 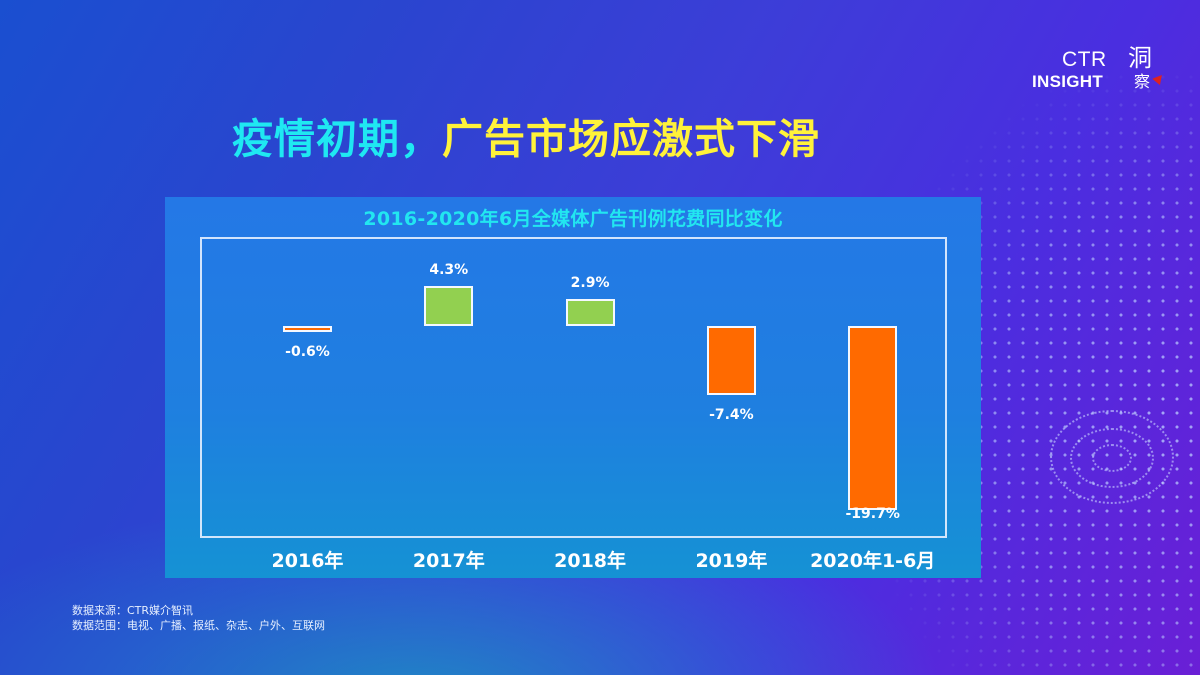 What do you see at coordinates (872, 514) in the screenshot?
I see `data-label: -19.7%` at bounding box center [872, 514].